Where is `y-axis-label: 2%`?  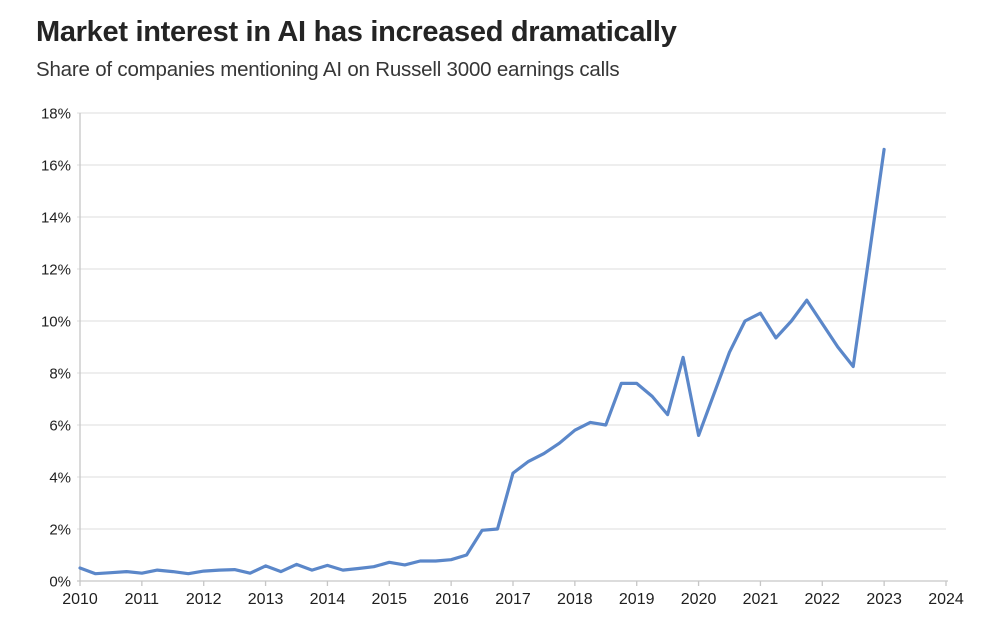
y-axis-label: 2% is located at coordinates (60, 529).